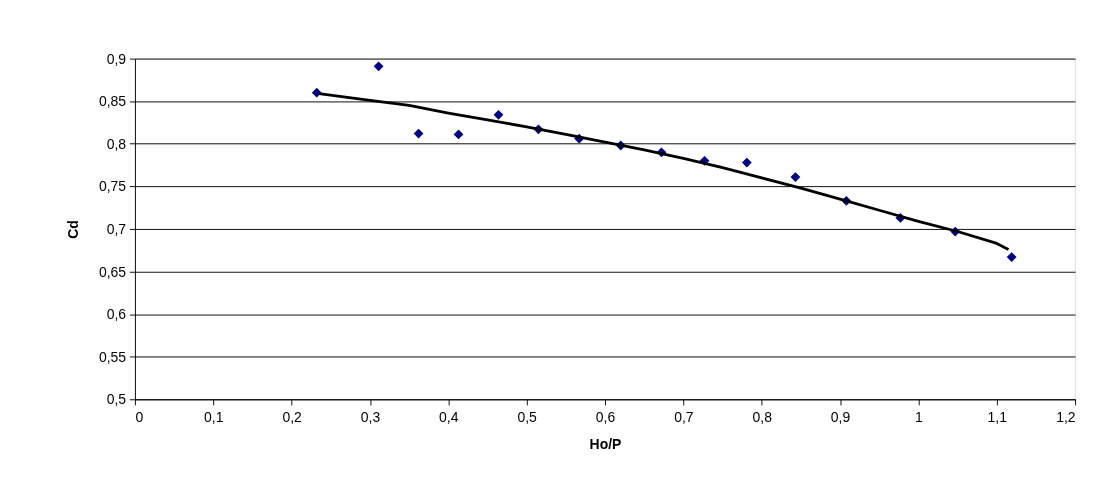 The width and height of the screenshot is (1117, 503). I want to click on x-tick-label: 0,1, so click(214, 417).